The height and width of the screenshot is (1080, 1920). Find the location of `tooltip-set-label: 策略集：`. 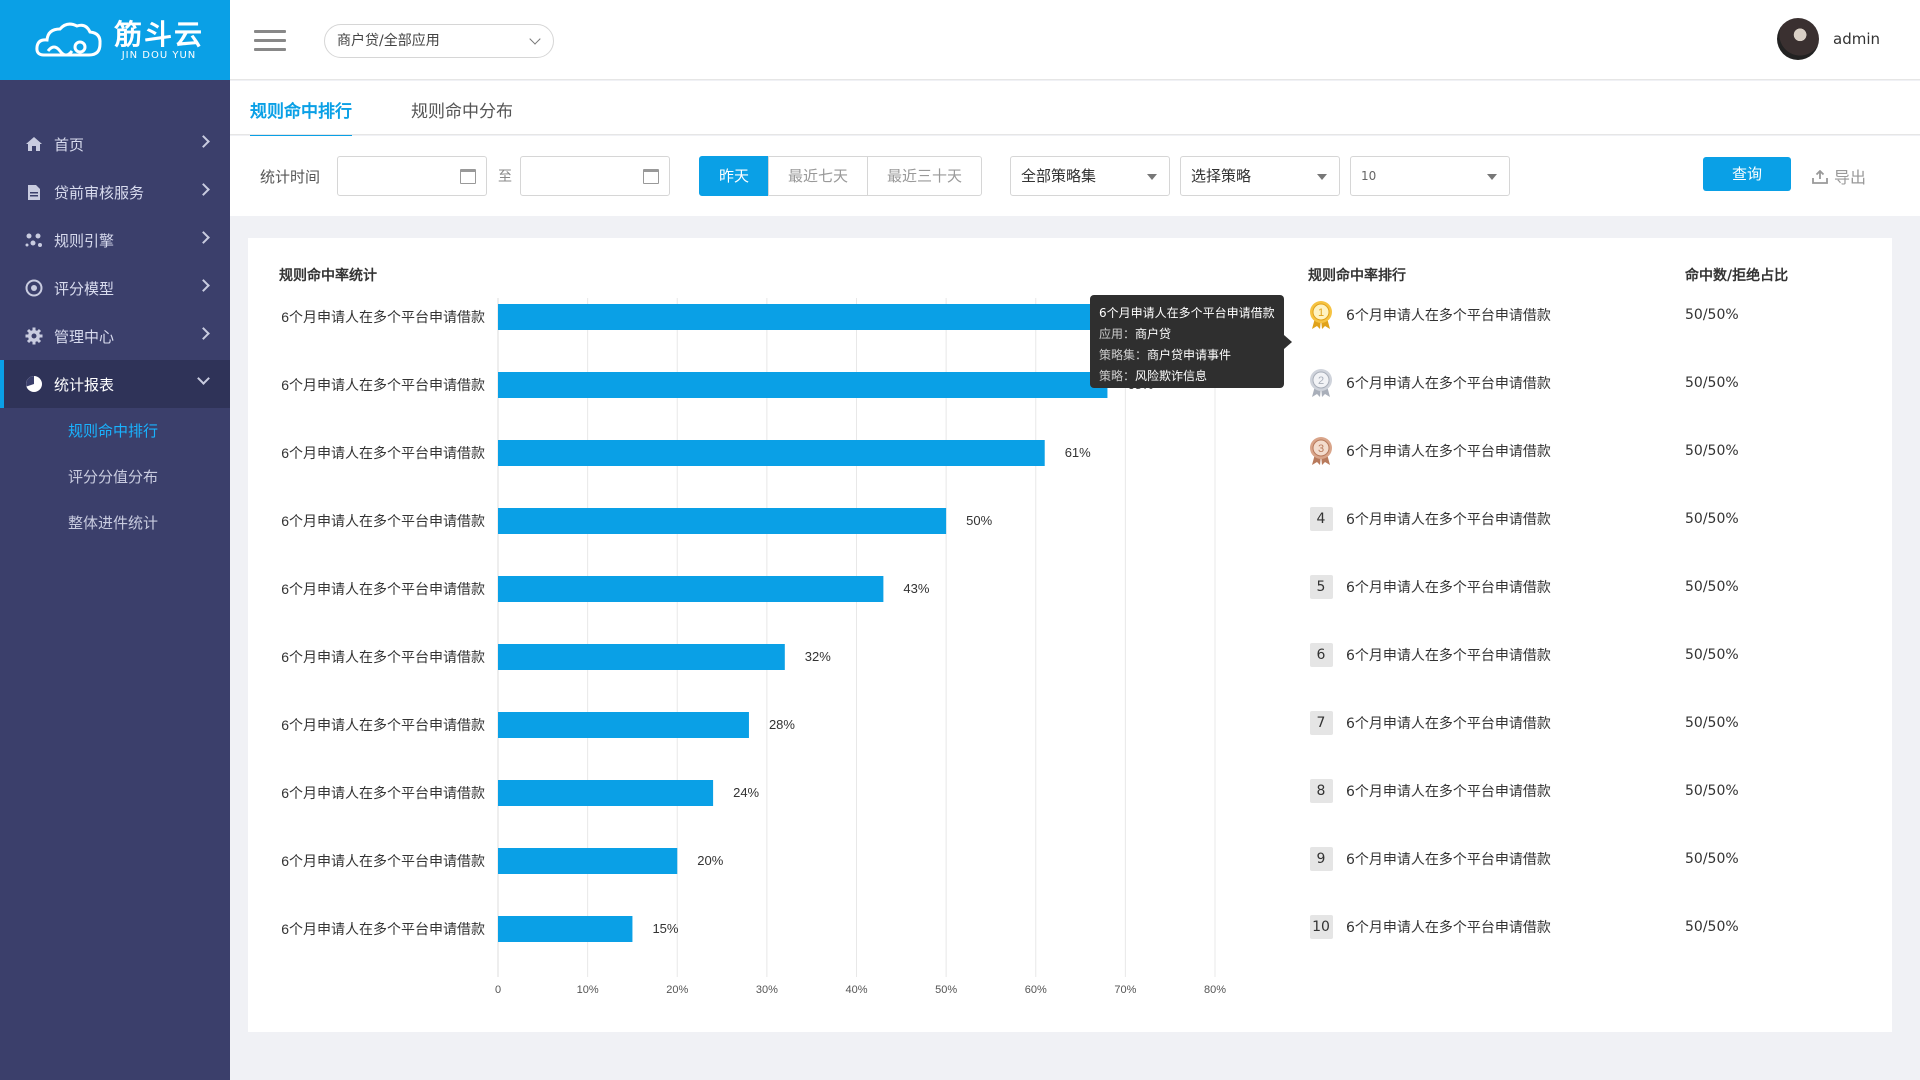

tooltip-set-label: 策略集： is located at coordinates (1123, 355).